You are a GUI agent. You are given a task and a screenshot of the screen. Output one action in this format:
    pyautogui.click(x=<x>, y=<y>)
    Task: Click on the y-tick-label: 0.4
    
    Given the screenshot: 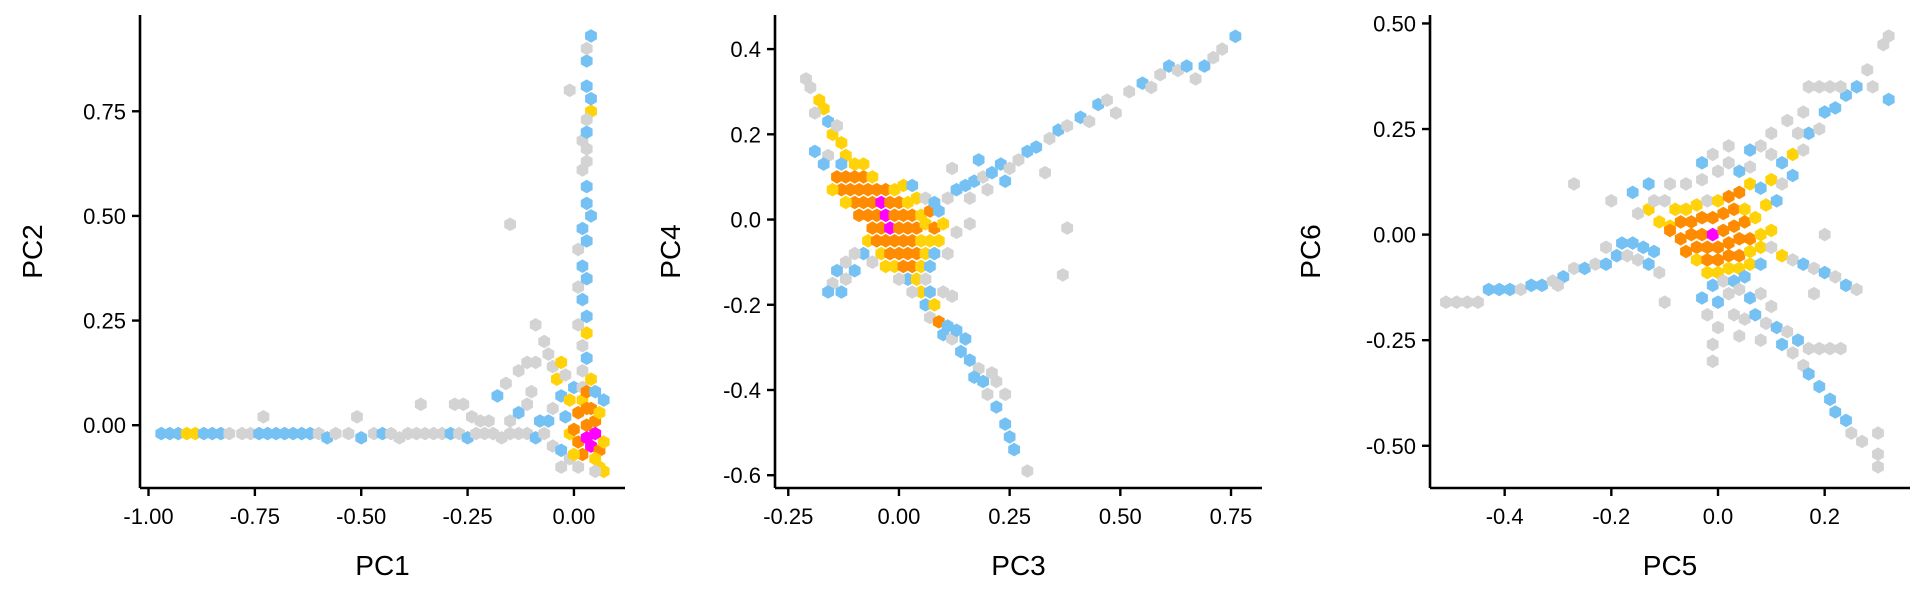 What is the action you would take?
    pyautogui.click(x=745, y=49)
    